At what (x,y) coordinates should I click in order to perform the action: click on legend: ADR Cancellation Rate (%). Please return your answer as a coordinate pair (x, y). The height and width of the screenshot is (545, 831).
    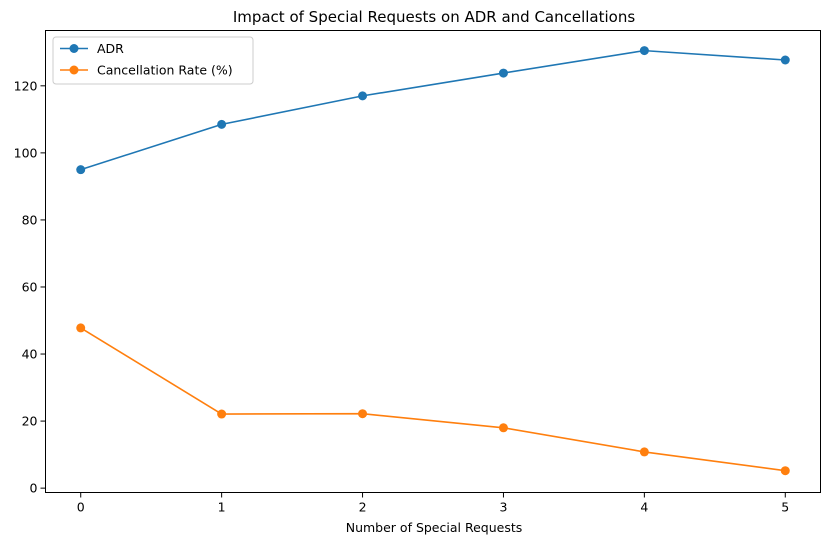
    Looking at the image, I should click on (153, 60).